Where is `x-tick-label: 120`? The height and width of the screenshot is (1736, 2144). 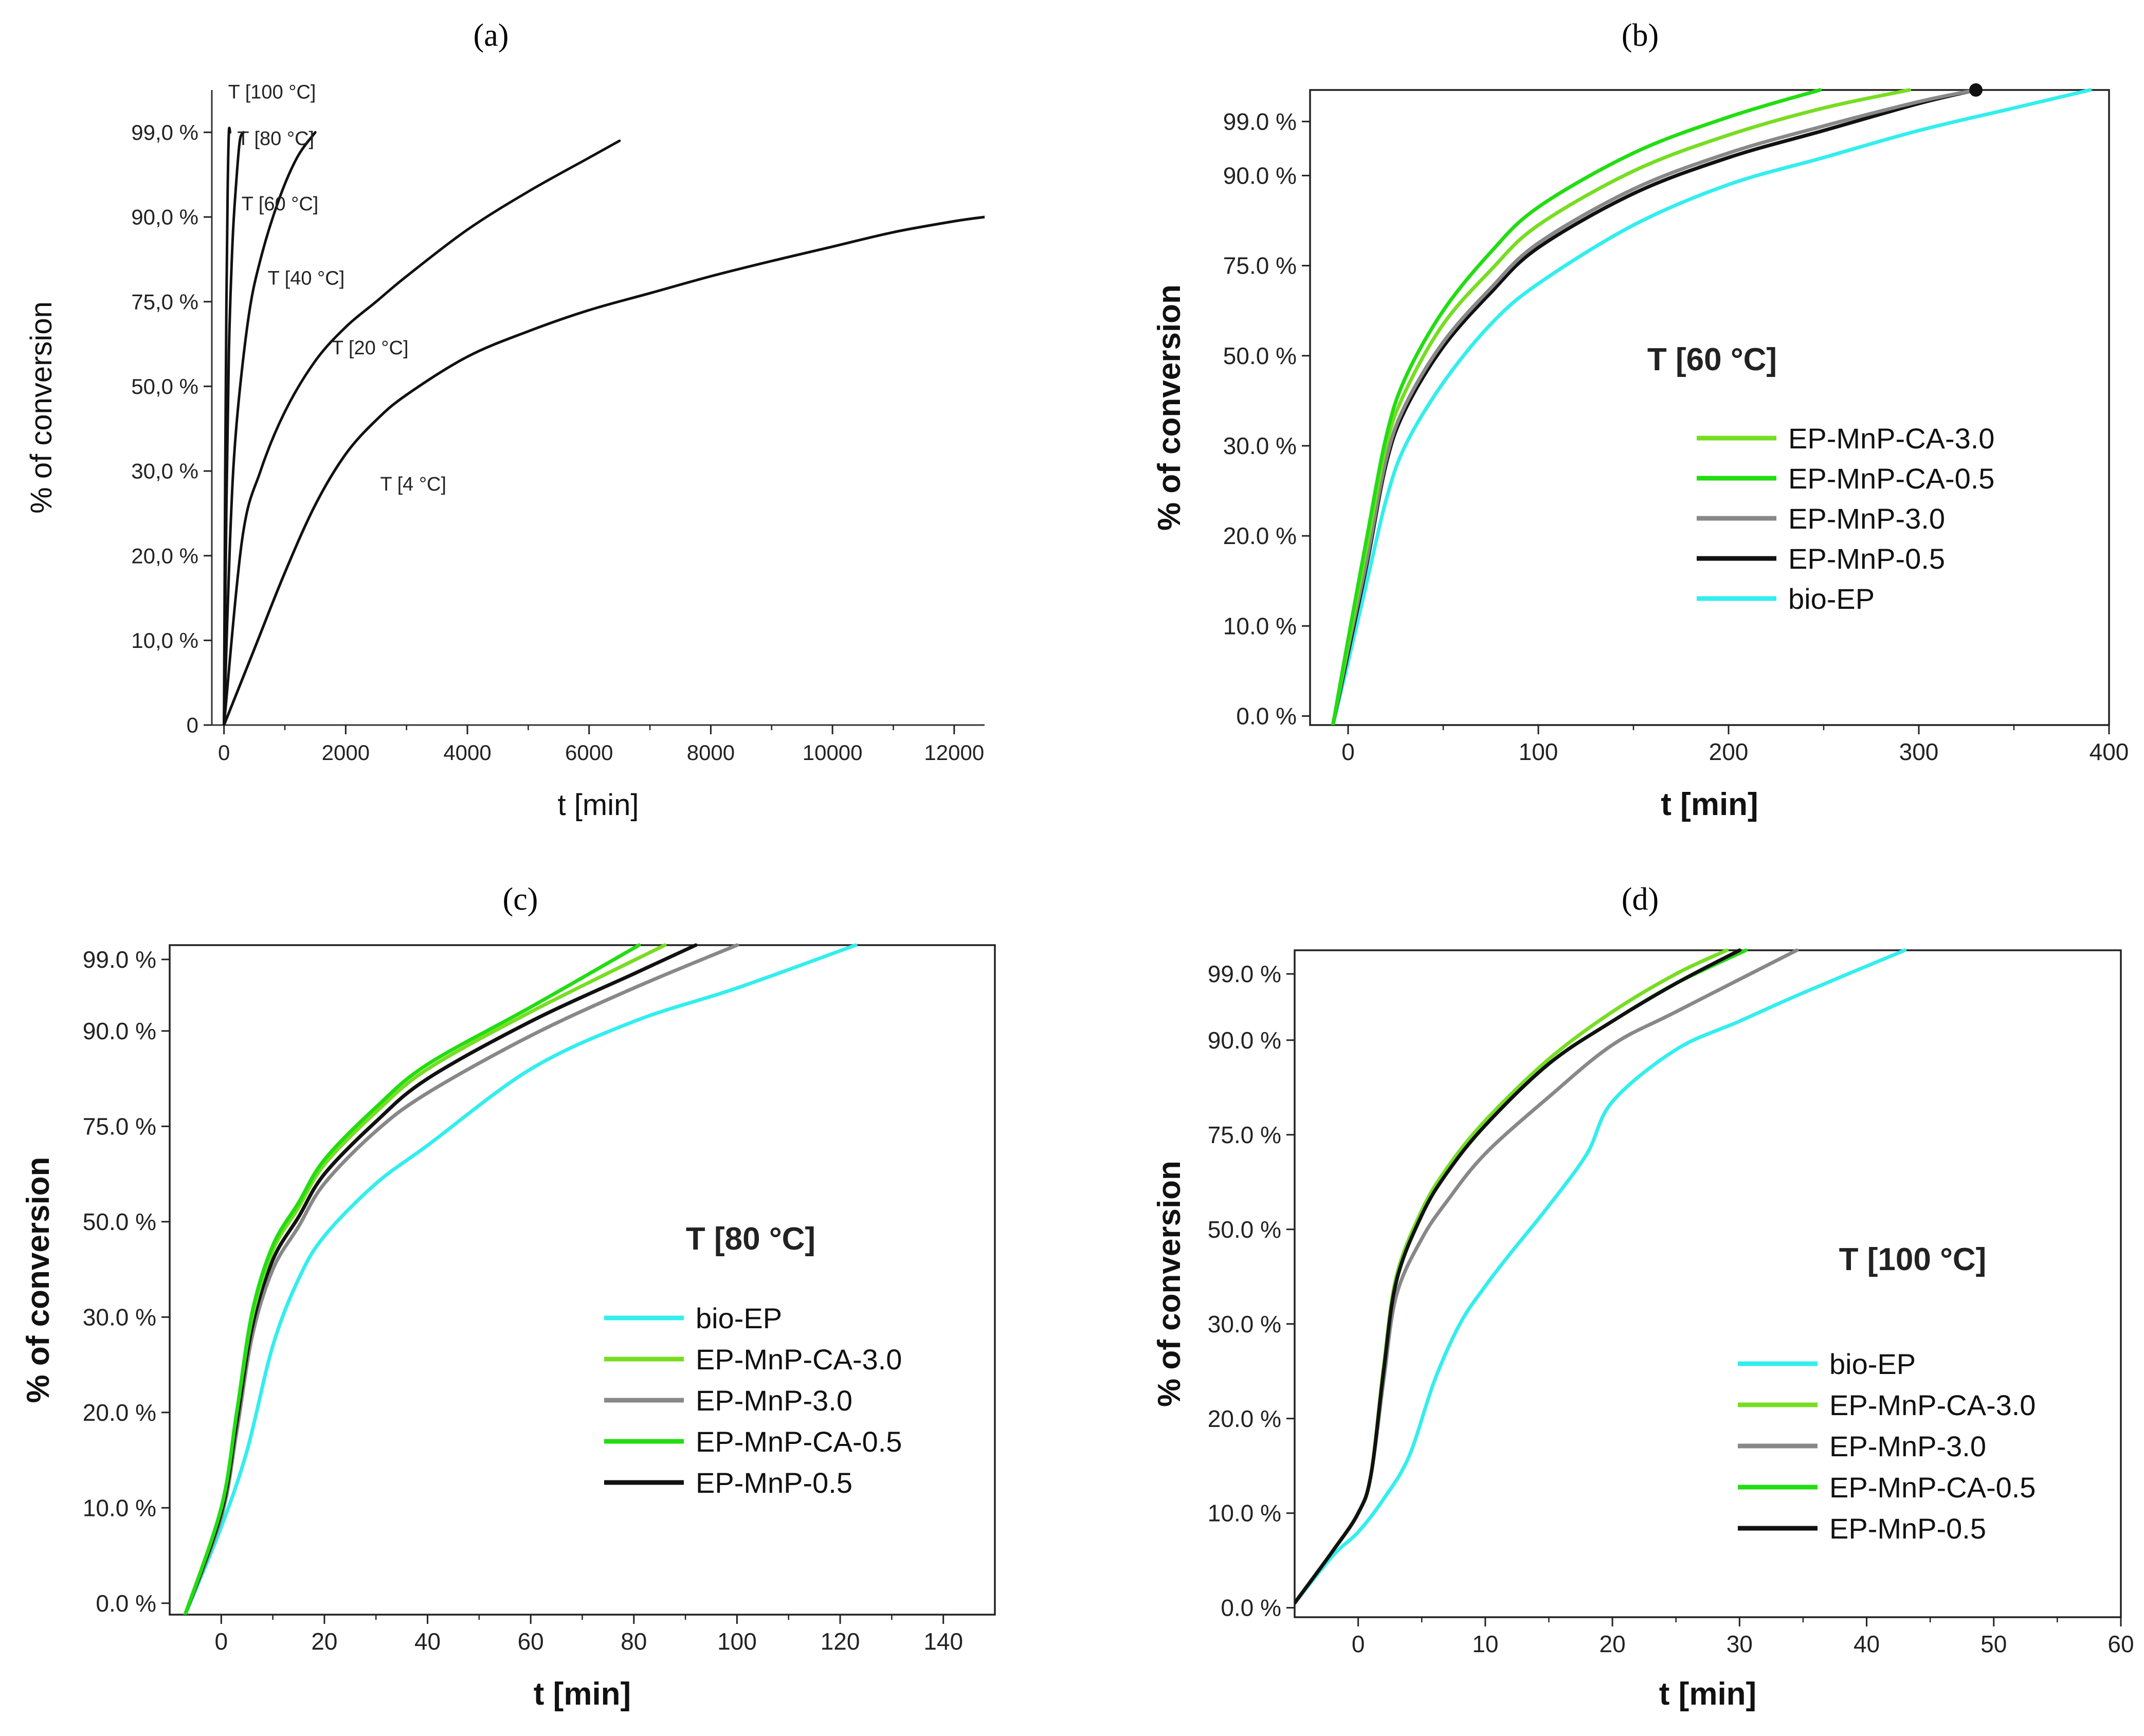 x-tick-label: 120 is located at coordinates (840, 1642).